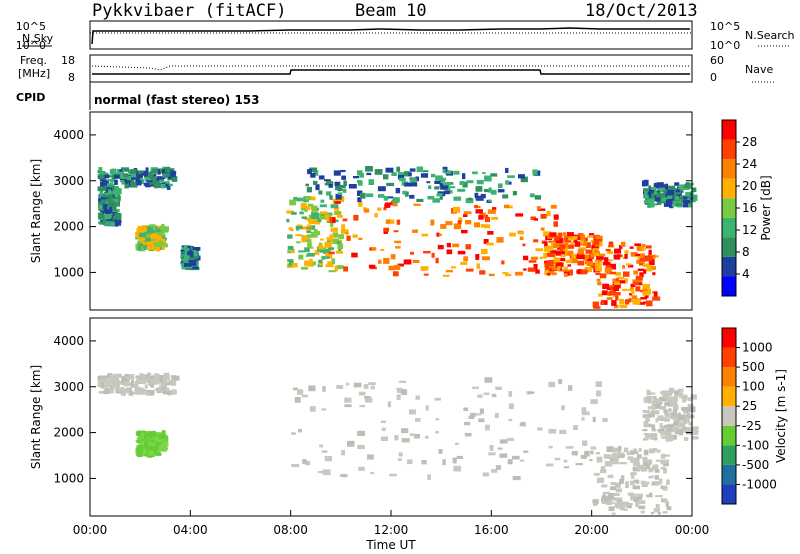 This screenshot has height=554, width=800. I want to click on noise-tick-right-top: 10^5, so click(725, 26).